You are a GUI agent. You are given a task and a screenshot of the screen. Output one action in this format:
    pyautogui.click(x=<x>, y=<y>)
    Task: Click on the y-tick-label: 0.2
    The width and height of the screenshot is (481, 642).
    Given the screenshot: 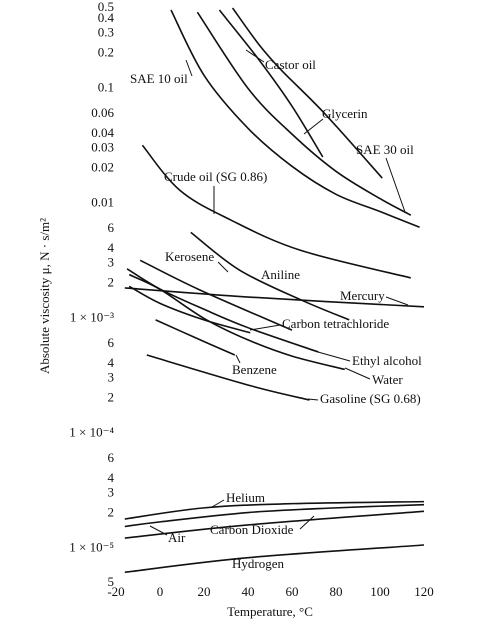 What is the action you would take?
    pyautogui.click(x=106, y=52)
    